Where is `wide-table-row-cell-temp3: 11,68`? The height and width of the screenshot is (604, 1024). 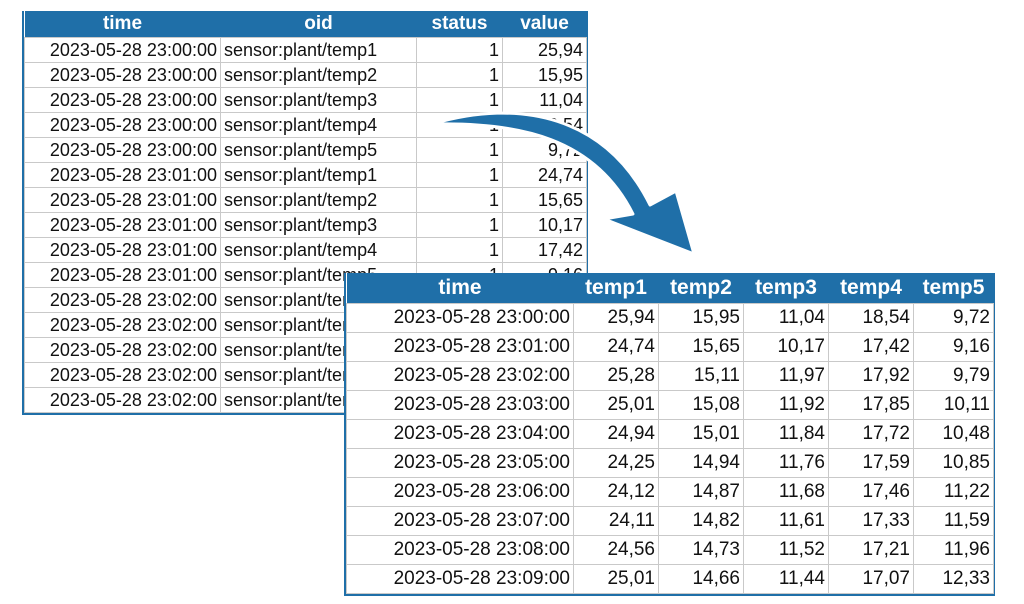
wide-table-row-cell-temp3: 11,68 is located at coordinates (786, 492).